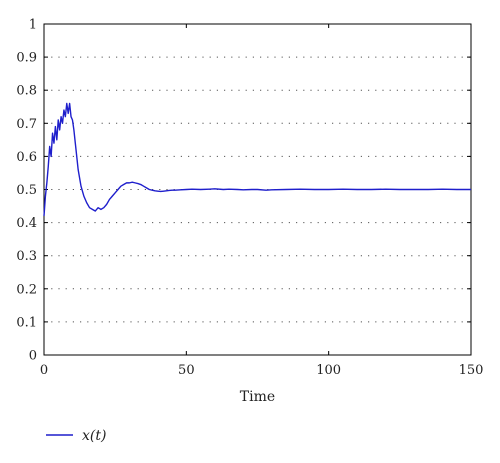  Describe the element at coordinates (26, 124) in the screenshot. I see `y-tick-label: 0.7` at that location.